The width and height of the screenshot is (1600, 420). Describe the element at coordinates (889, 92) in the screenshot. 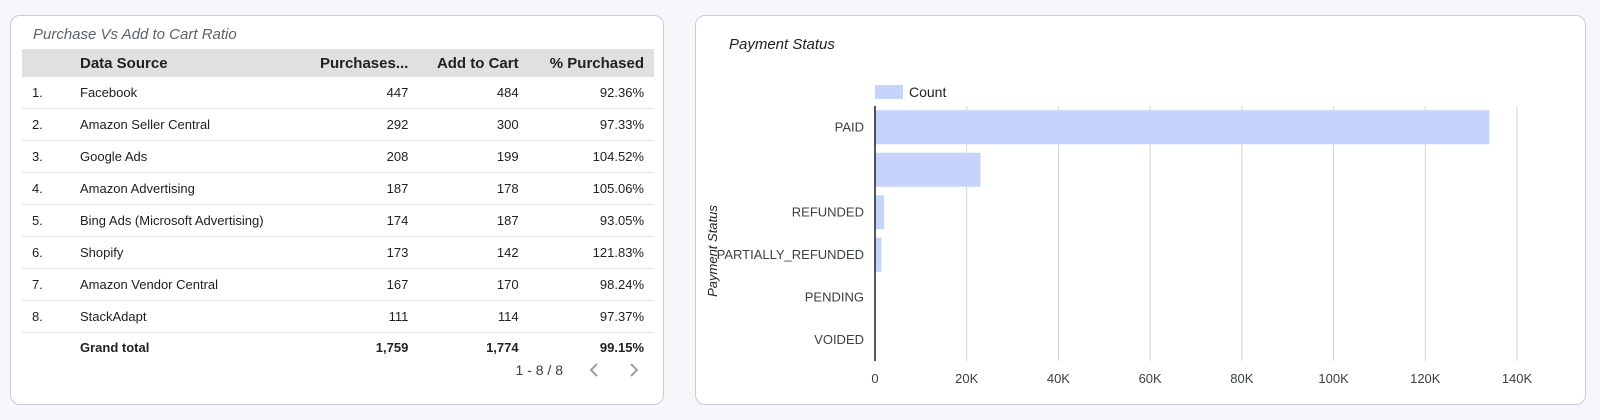

I see `legend-swatch` at that location.